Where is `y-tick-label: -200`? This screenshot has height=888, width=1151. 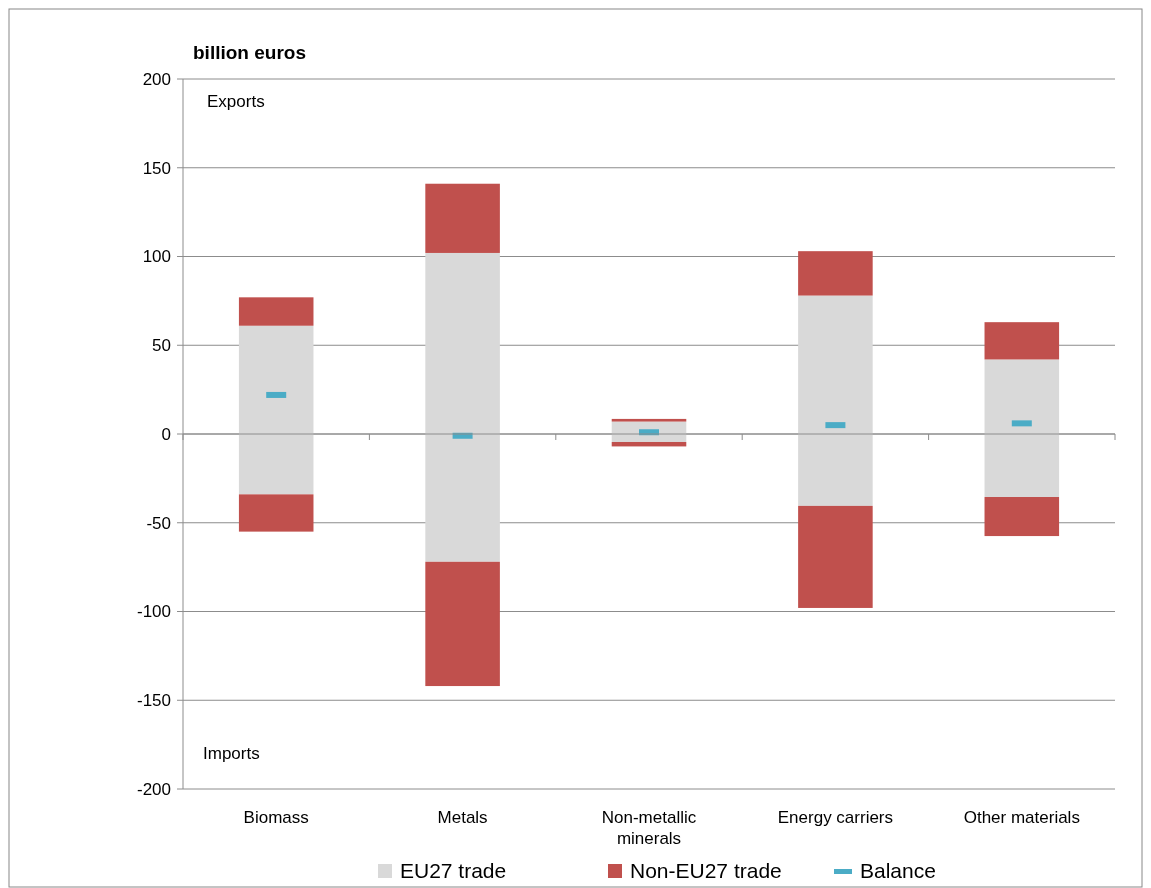 y-tick-label: -200 is located at coordinates (153, 789).